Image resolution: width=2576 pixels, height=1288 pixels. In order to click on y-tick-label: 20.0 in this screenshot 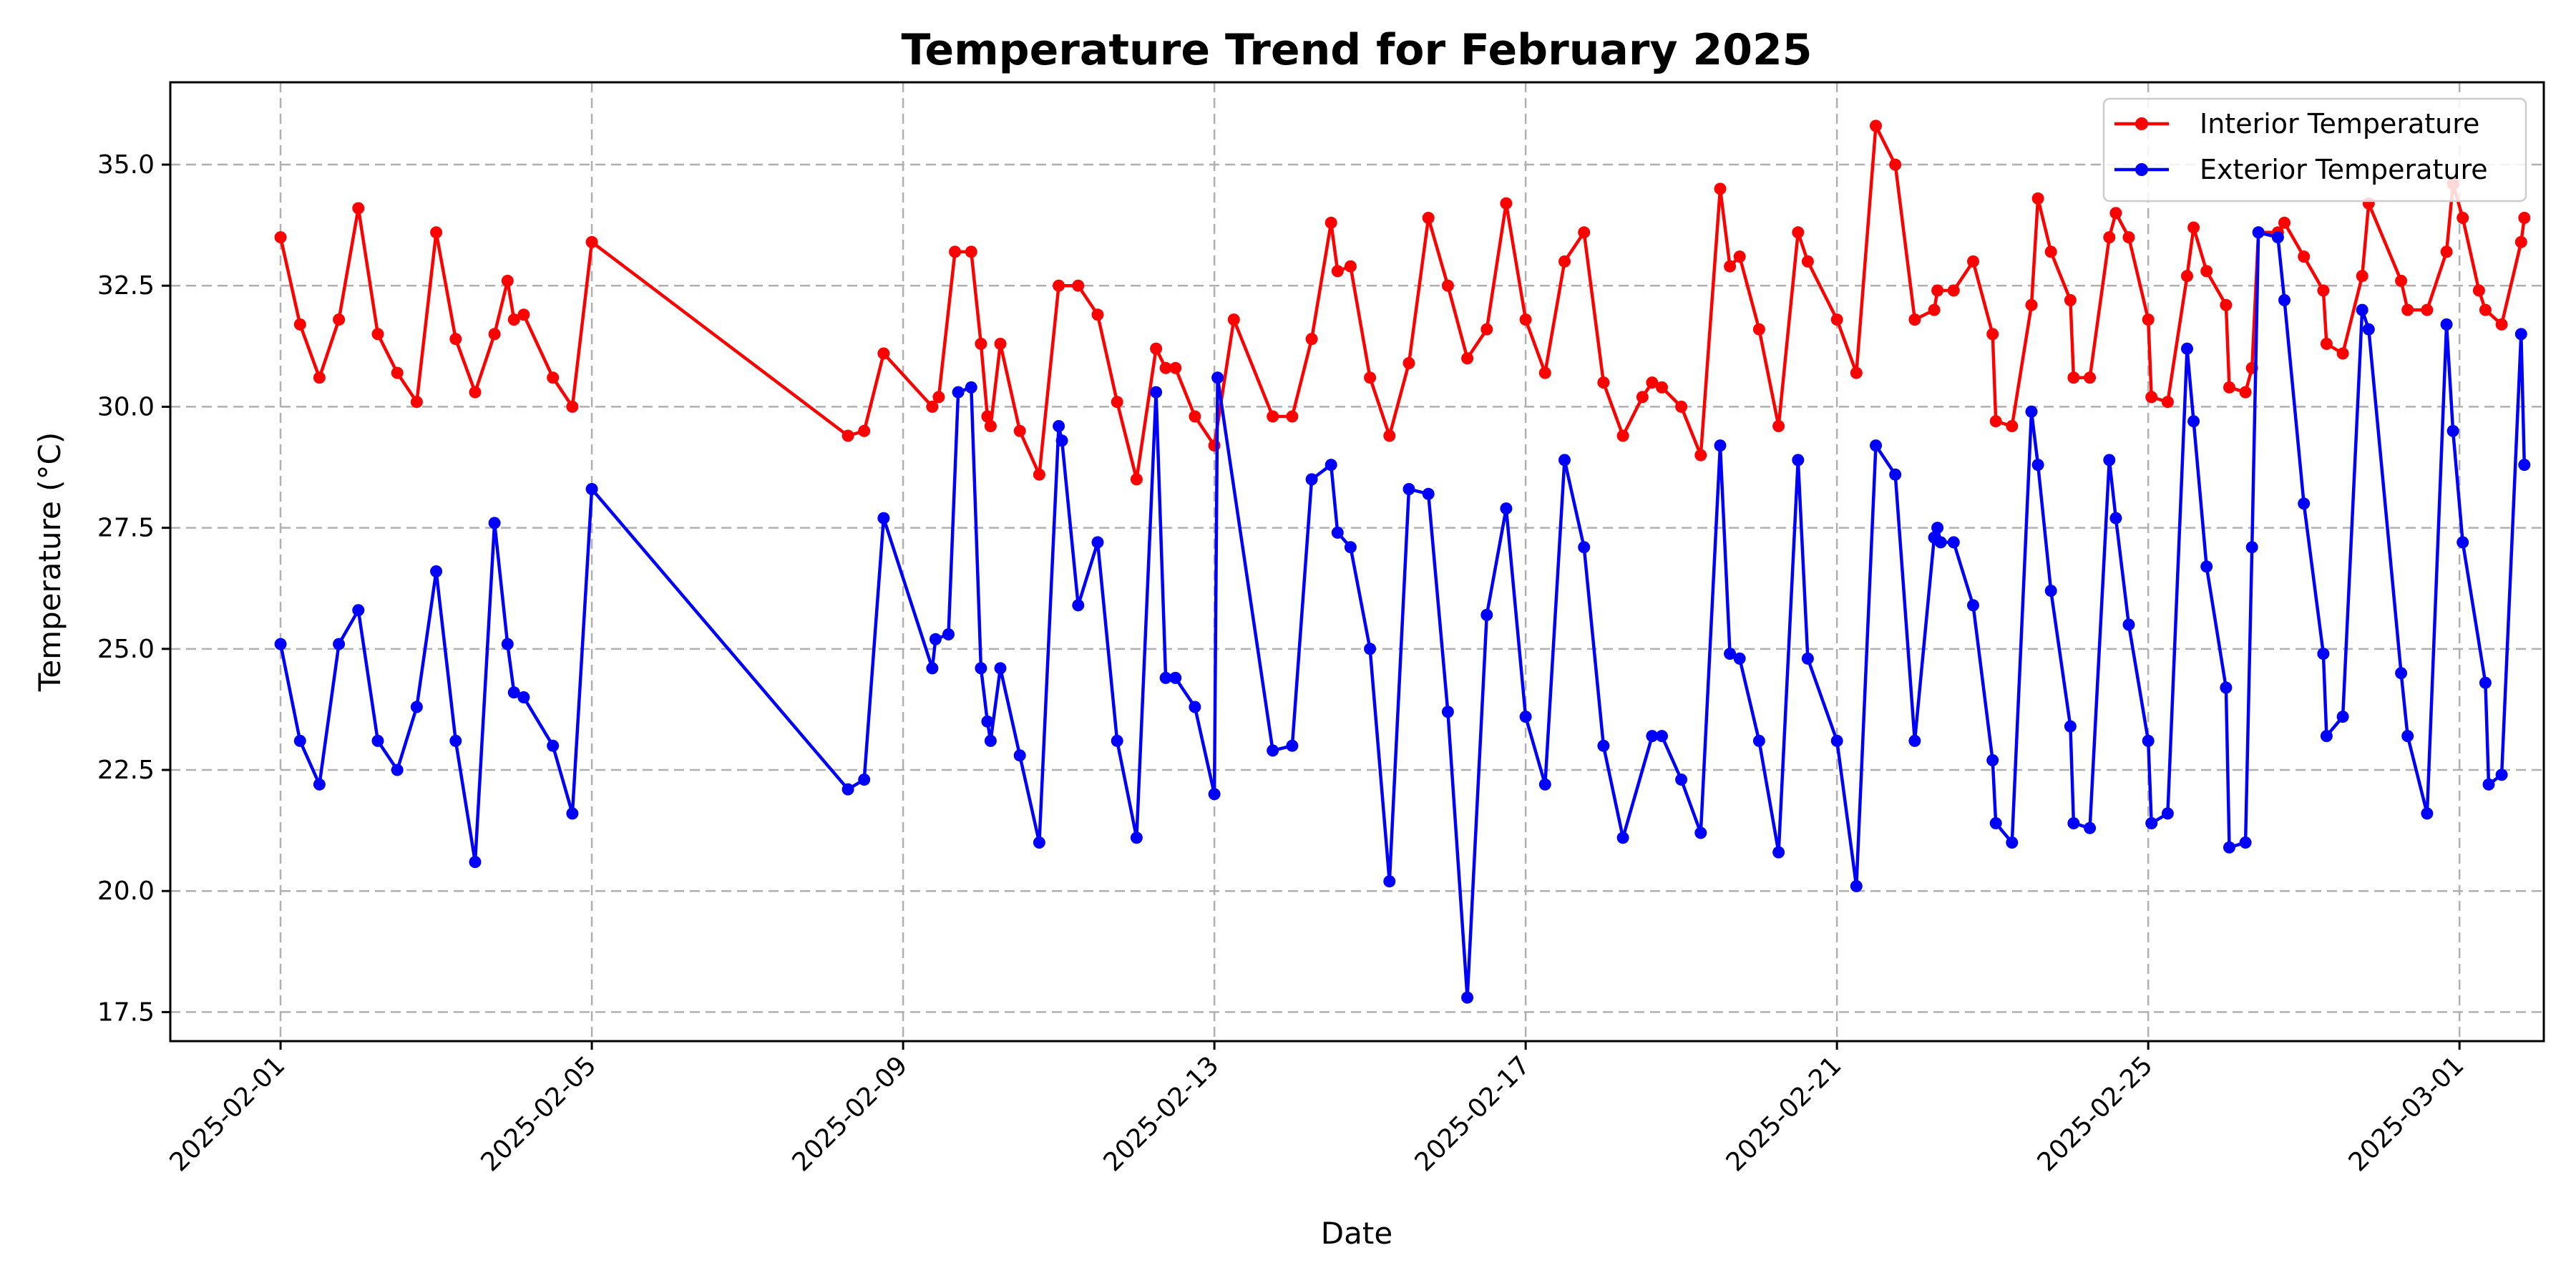, I will do `click(126, 891)`.